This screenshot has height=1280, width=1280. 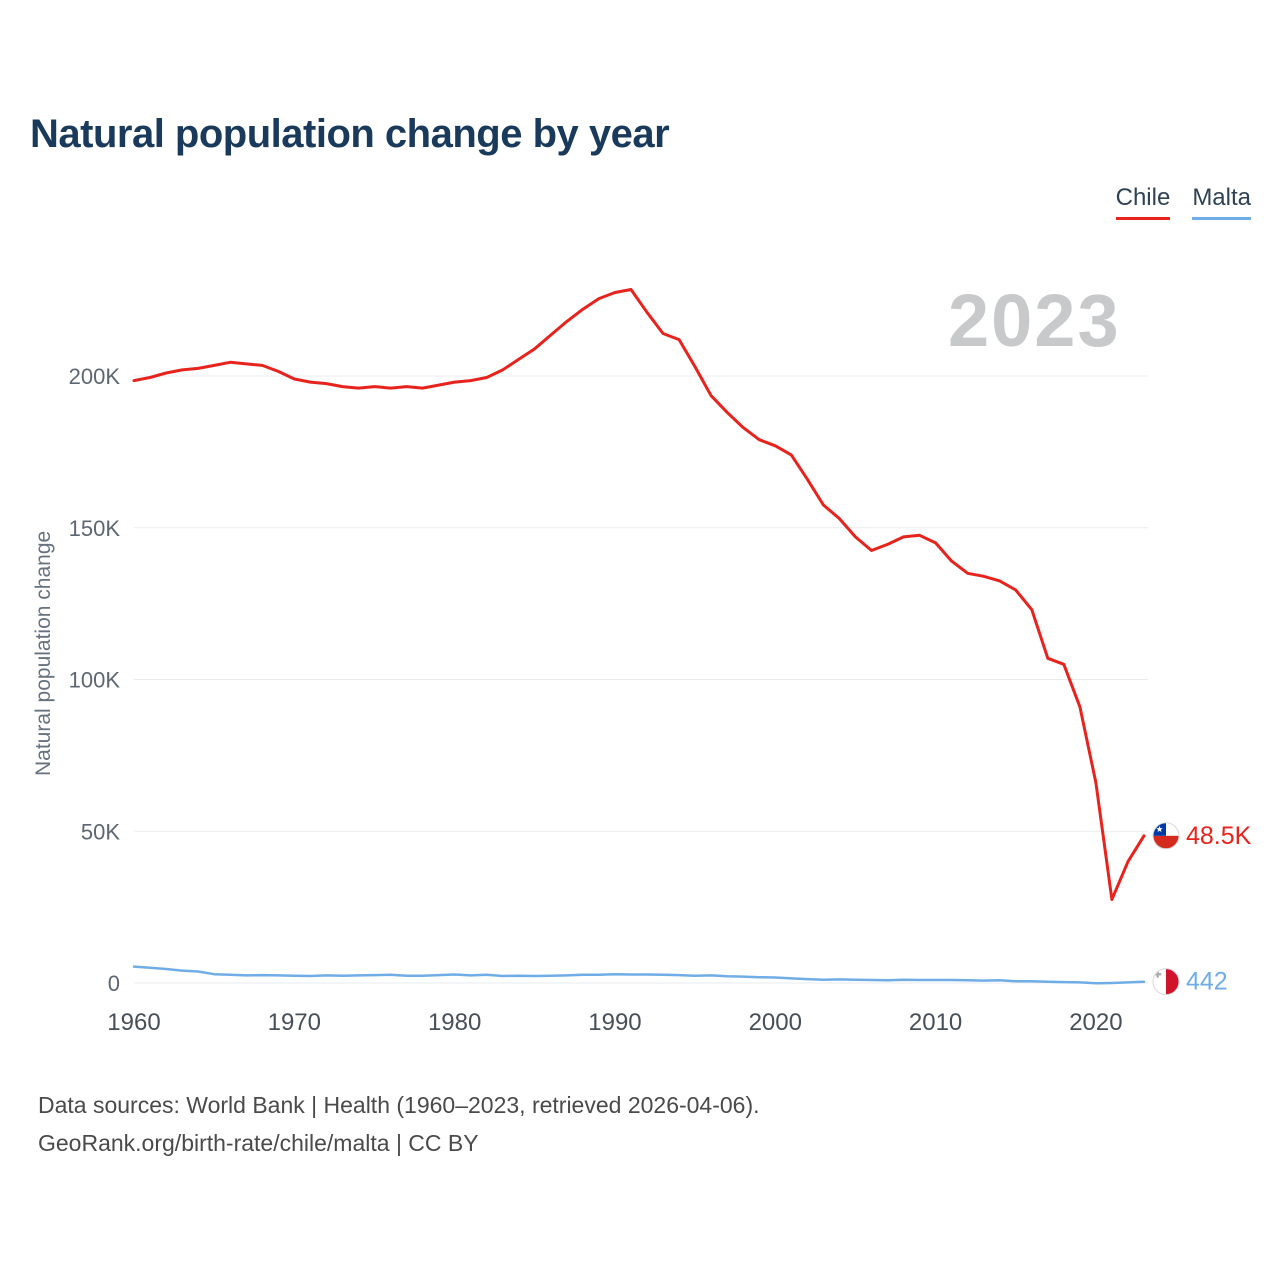 What do you see at coordinates (294, 1022) in the screenshot?
I see `x-tick-label: 1970` at bounding box center [294, 1022].